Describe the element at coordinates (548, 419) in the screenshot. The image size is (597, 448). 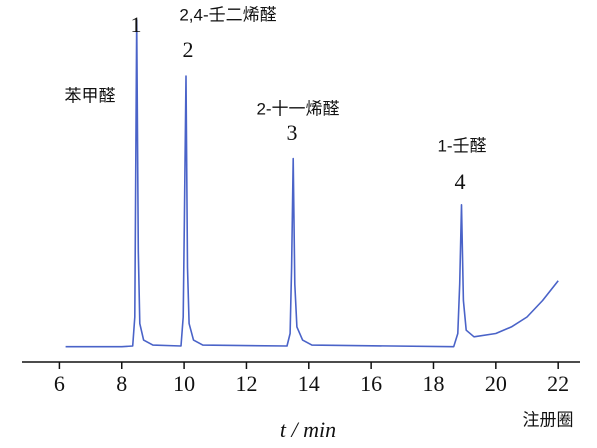
I see `watermark: 注册圈` at that location.